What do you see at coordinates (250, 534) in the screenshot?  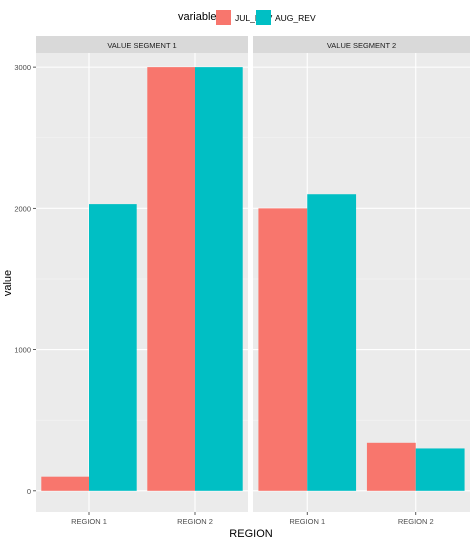 I see `x-axis-title: REGION` at bounding box center [250, 534].